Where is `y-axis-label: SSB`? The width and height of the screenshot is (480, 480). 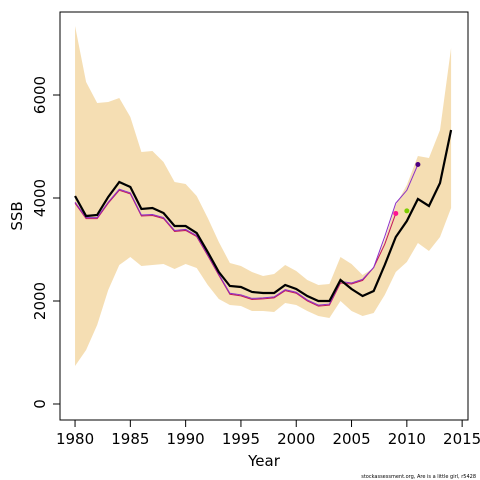 y-axis-label: SSB is located at coordinates (17, 215).